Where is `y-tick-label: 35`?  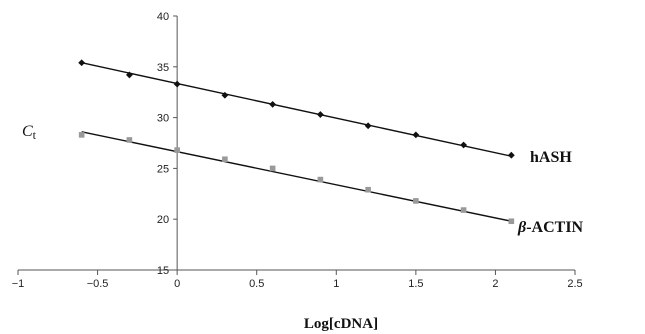
y-tick-label: 35 is located at coordinates (163, 68).